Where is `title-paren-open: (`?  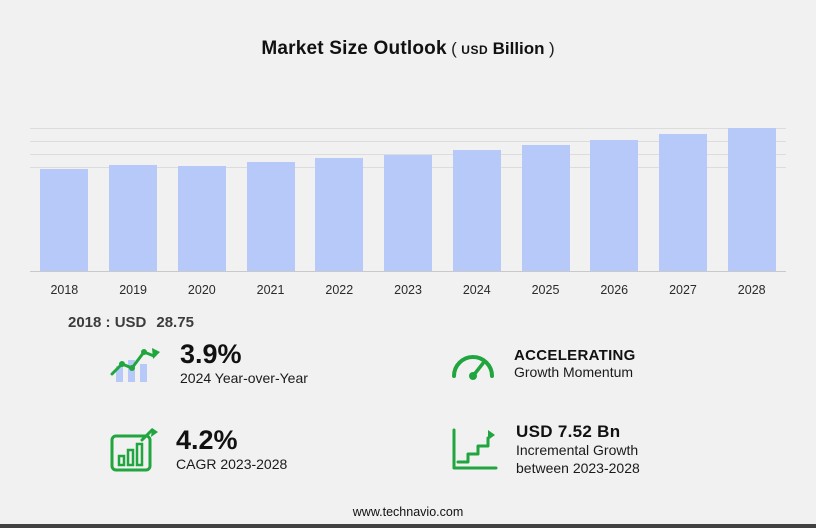
title-paren-open: ( is located at coordinates (454, 48).